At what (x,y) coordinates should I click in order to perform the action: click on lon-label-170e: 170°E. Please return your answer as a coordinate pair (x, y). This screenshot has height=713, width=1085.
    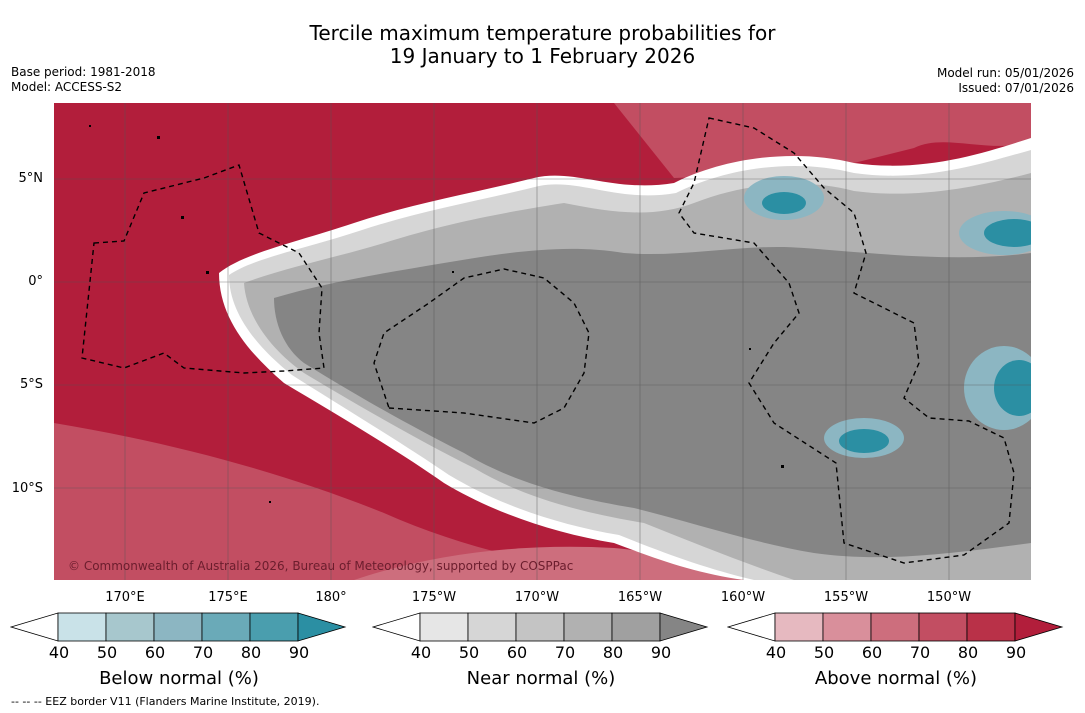
    Looking at the image, I should click on (125, 597).